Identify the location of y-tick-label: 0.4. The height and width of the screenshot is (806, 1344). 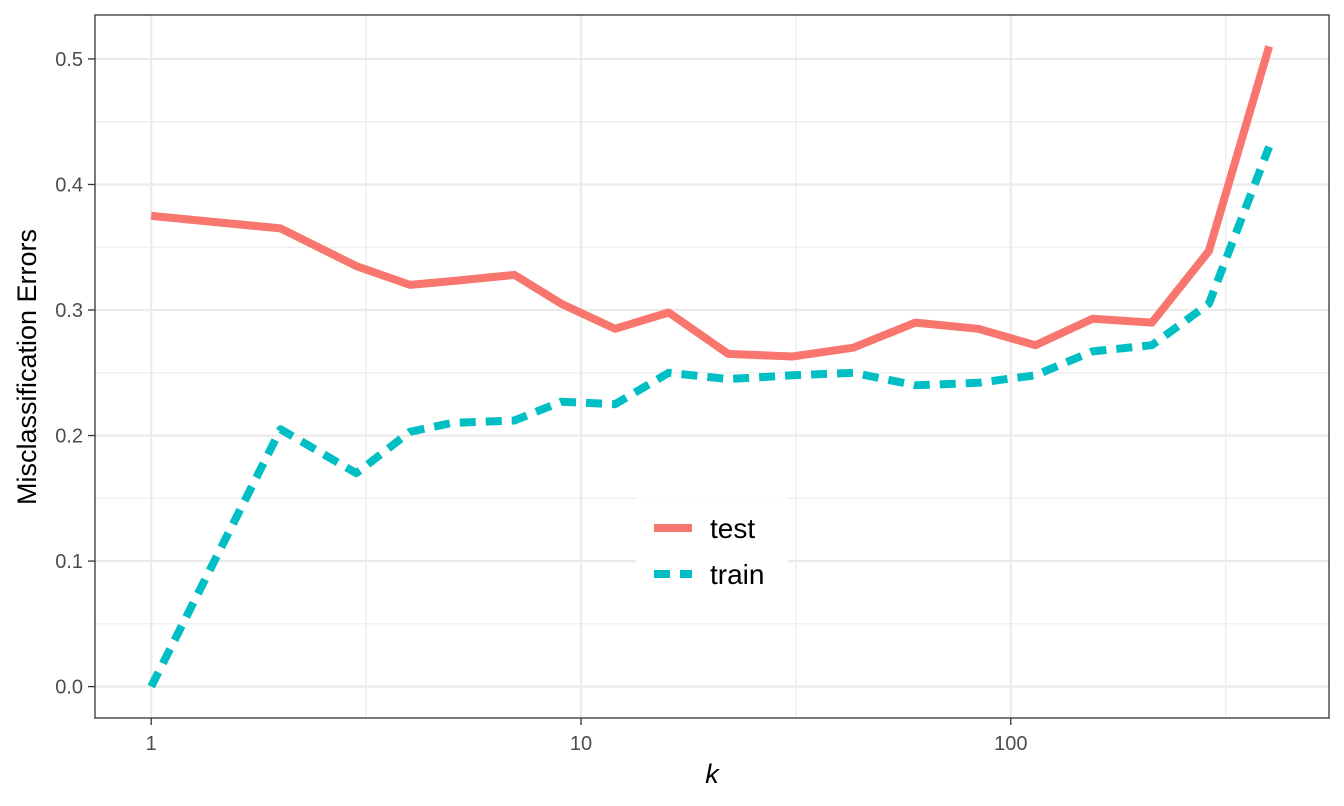
(69, 185).